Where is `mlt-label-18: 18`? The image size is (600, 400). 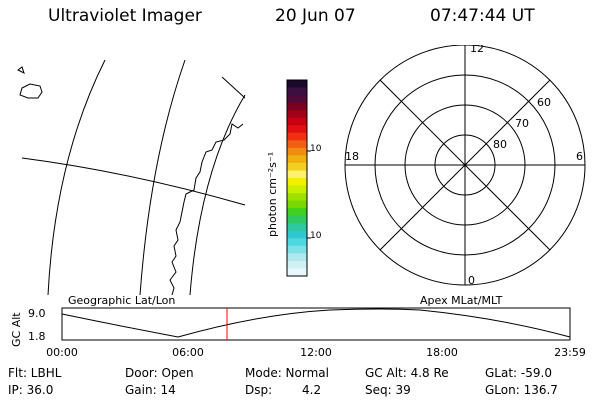 mlt-label-18: 18 is located at coordinates (352, 156).